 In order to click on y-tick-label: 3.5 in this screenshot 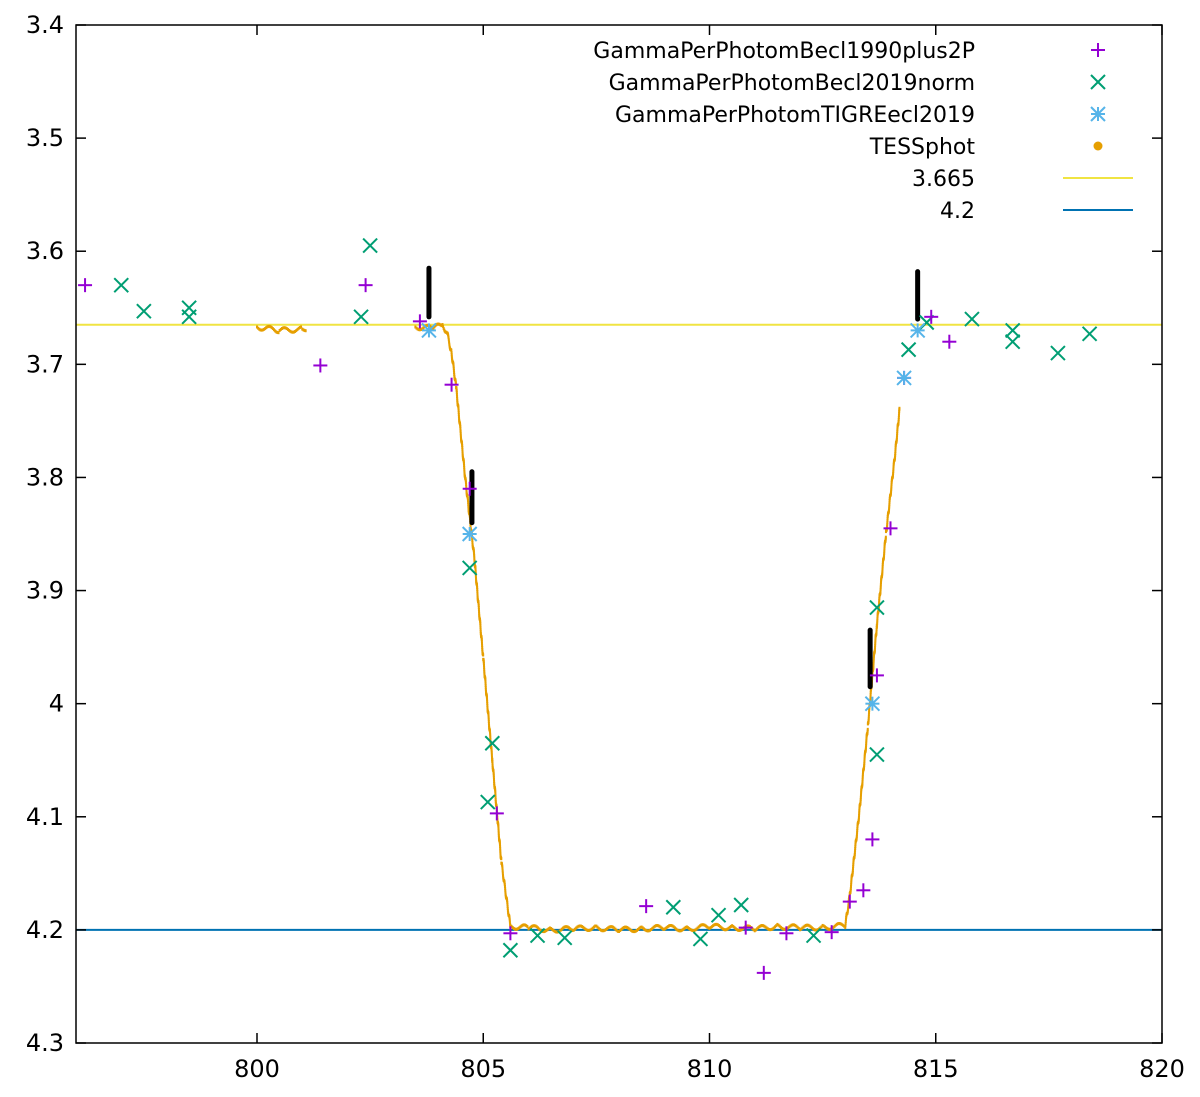, I will do `click(45, 138)`.